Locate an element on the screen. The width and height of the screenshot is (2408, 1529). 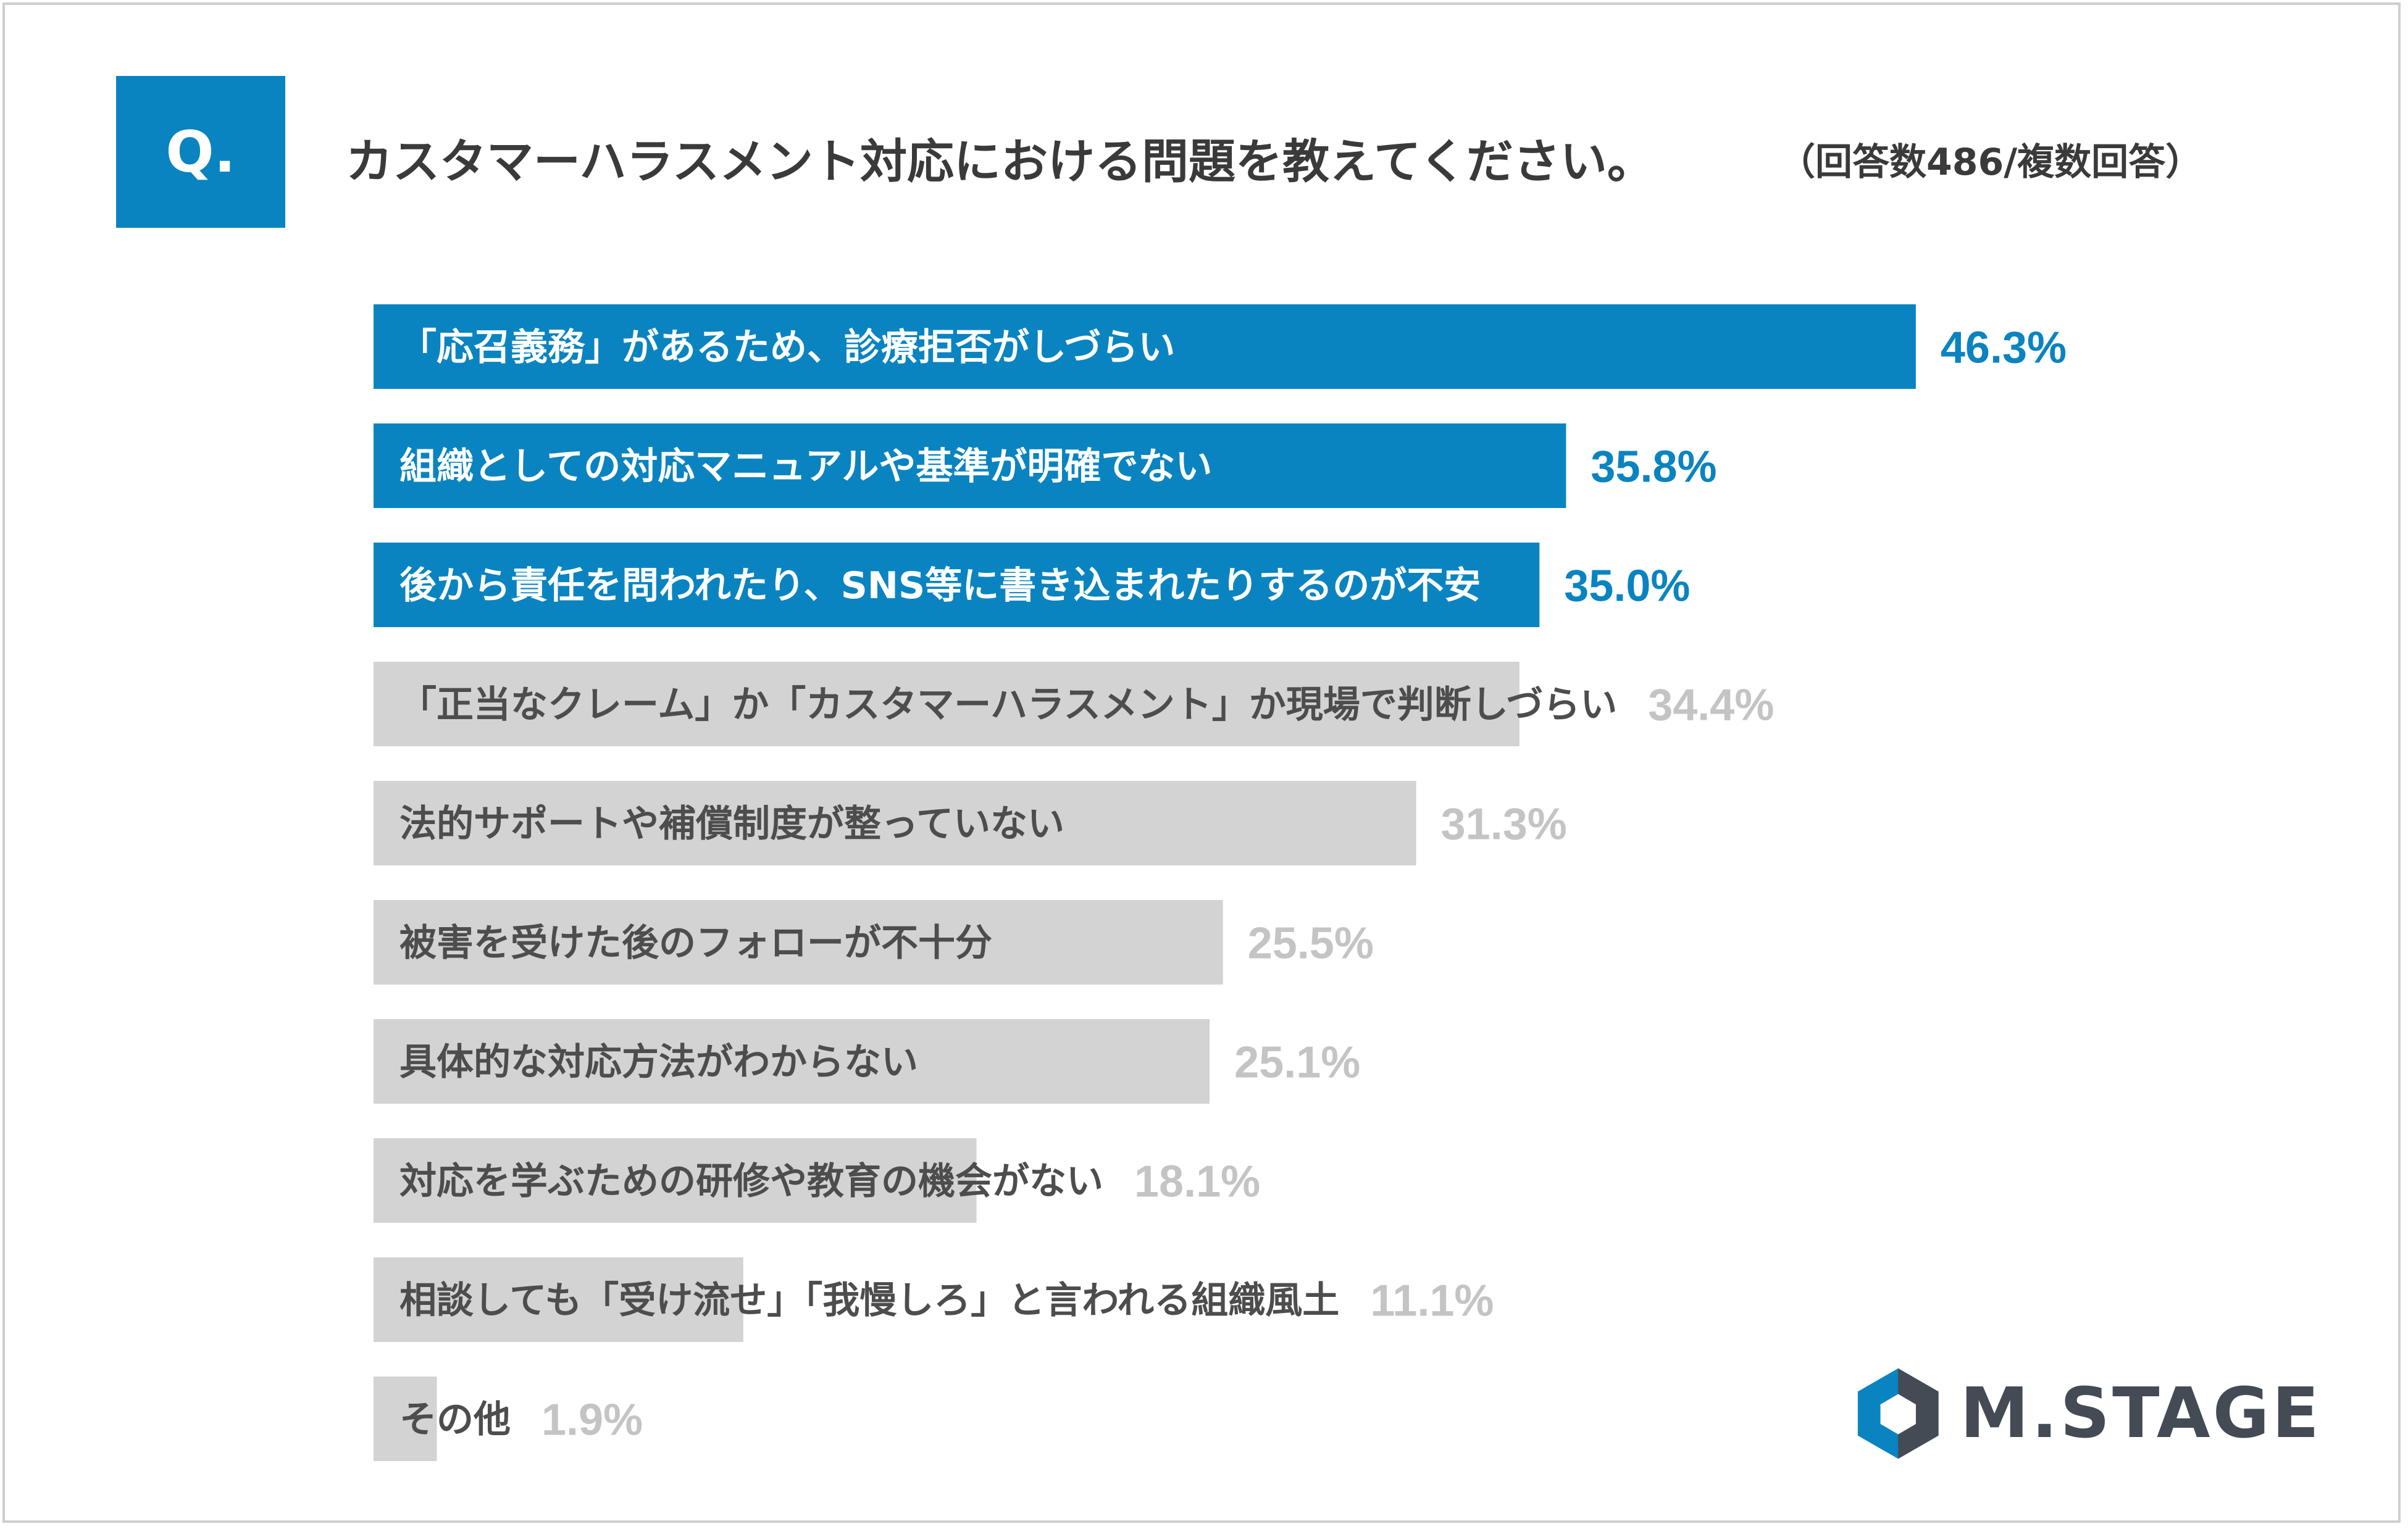
category-label-10: その他 is located at coordinates (455, 1419).